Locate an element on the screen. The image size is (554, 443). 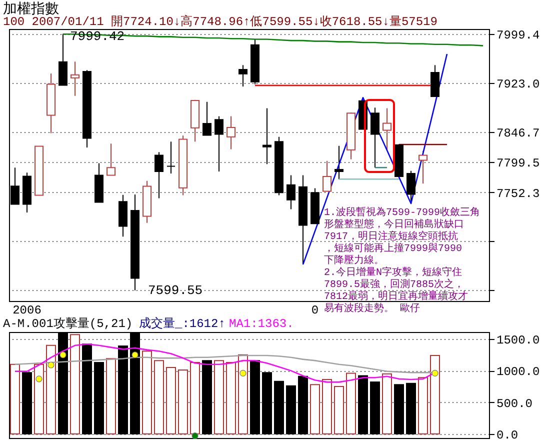
y-tick-label: 7923.0 is located at coordinates (518, 84).